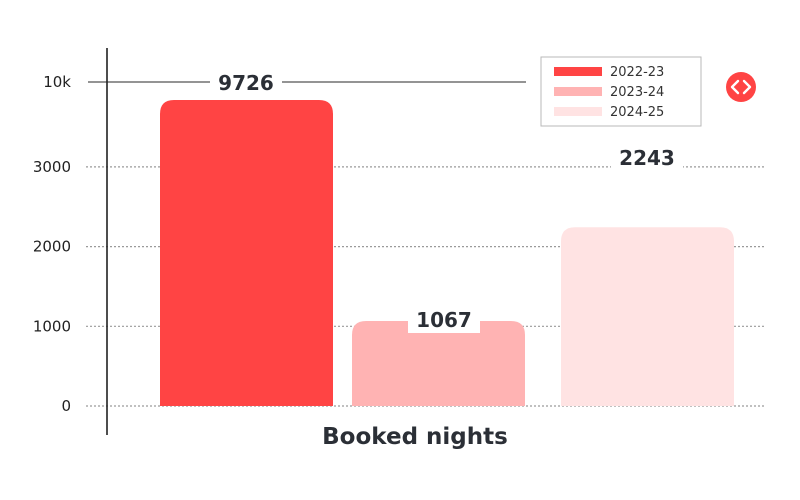 The width and height of the screenshot is (800, 500). Describe the element at coordinates (637, 112) in the screenshot. I see `legend-label: 2024-25` at that location.